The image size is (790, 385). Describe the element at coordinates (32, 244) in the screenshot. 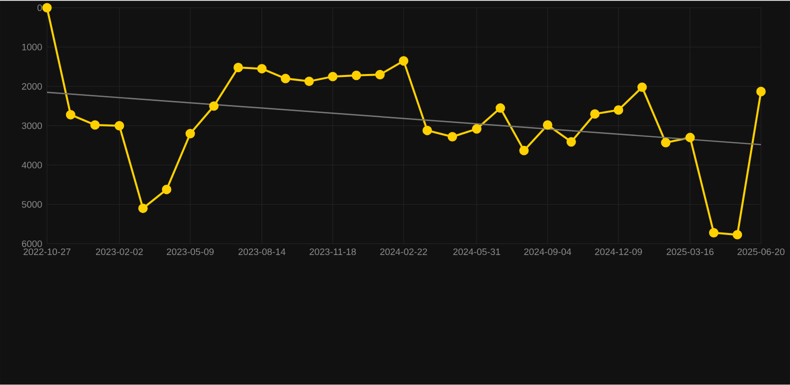

I see `y-tick-label: 6000` at that location.